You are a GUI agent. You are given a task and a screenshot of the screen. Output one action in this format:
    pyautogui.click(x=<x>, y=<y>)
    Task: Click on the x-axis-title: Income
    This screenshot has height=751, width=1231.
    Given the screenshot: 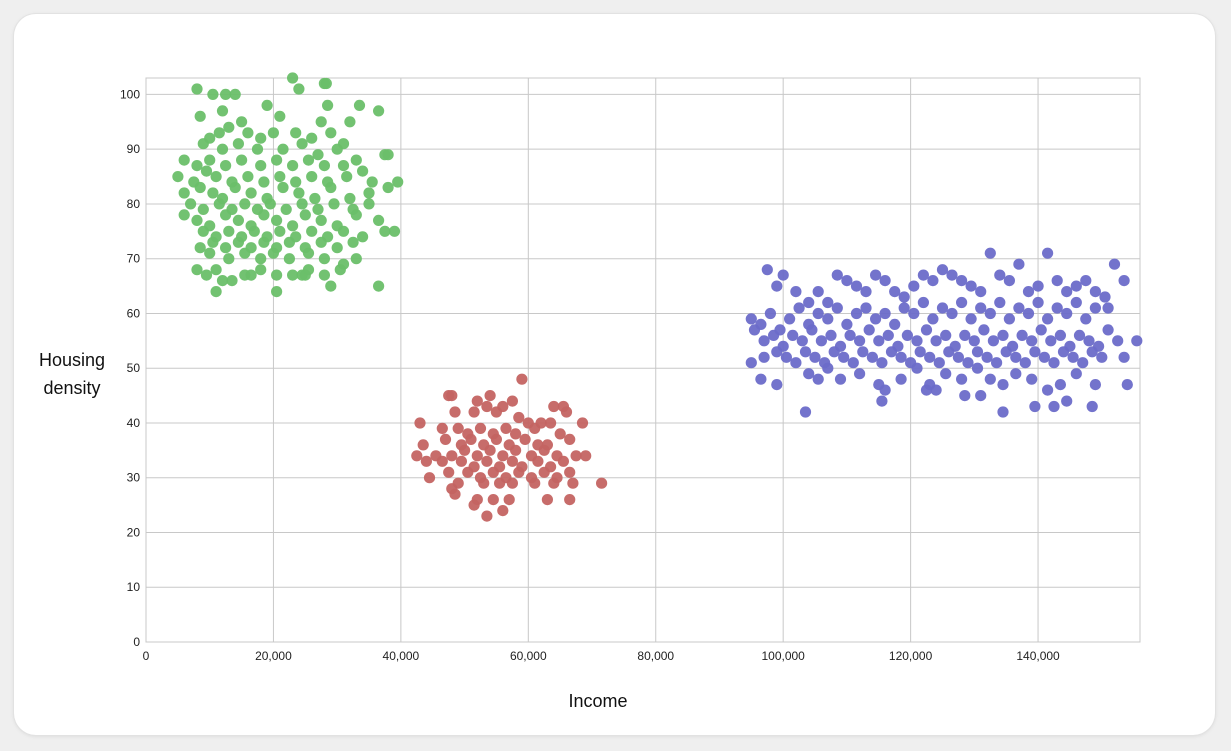 What is the action you would take?
    pyautogui.click(x=597, y=701)
    